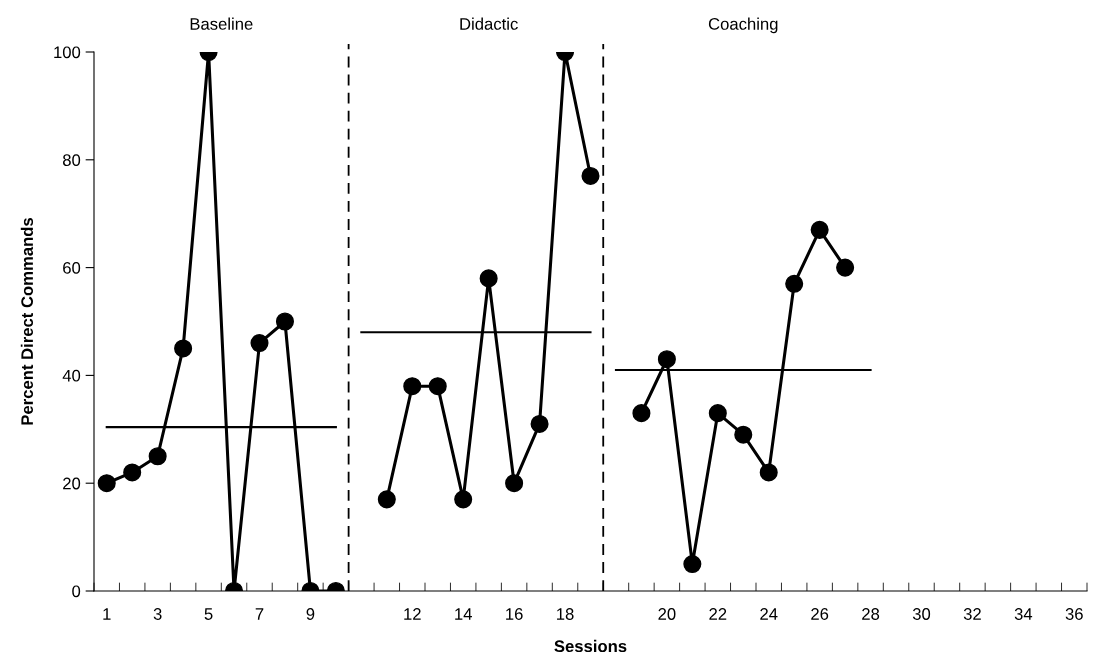  What do you see at coordinates (157, 614) in the screenshot?
I see `x-tick-label: 3` at bounding box center [157, 614].